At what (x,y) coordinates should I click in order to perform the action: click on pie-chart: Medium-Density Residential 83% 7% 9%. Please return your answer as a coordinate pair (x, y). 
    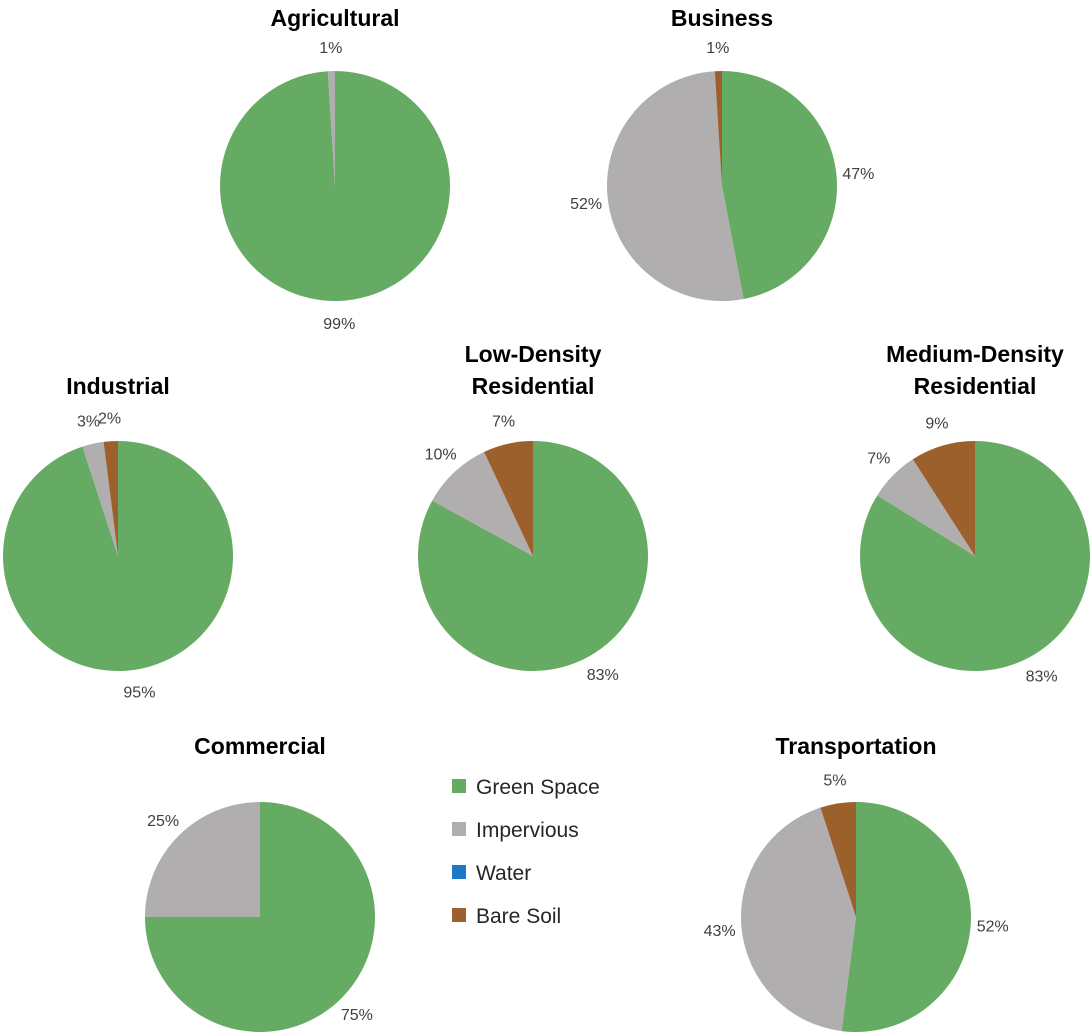
    Looking at the image, I should click on (974, 513).